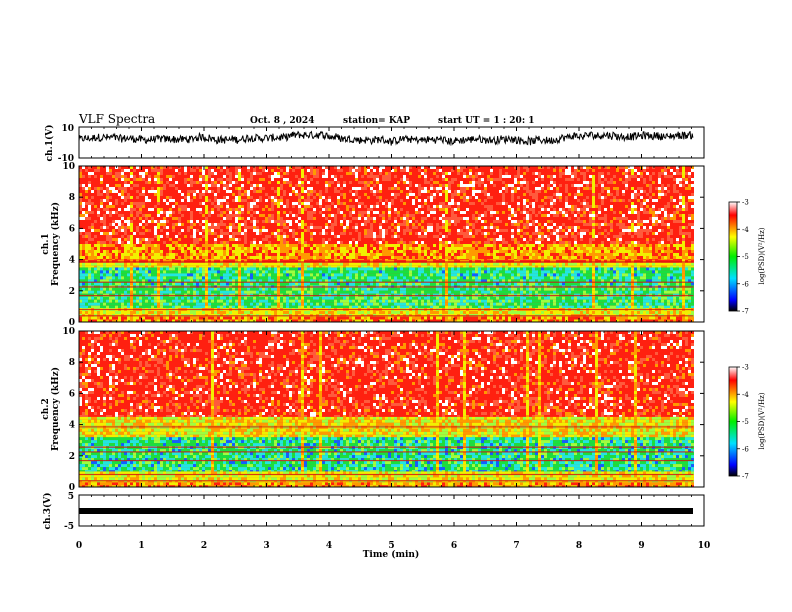  What do you see at coordinates (282, 121) in the screenshot?
I see `figure-date: Oct. 8 , 2024` at bounding box center [282, 121].